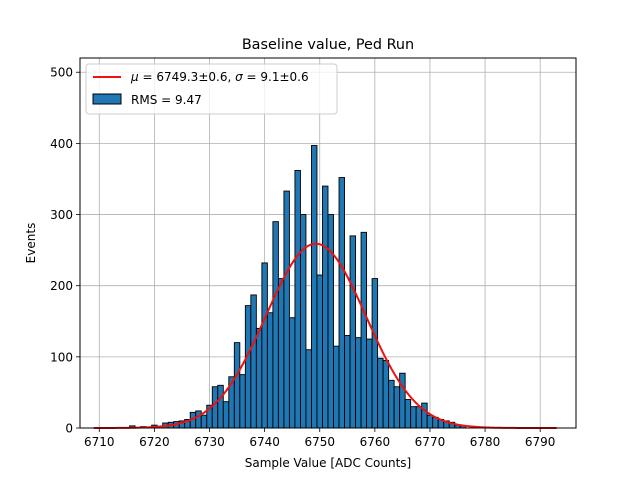 The height and width of the screenshot is (480, 640). I want to click on x-axis-label: Sample Value [ADC Counts], so click(328, 463).